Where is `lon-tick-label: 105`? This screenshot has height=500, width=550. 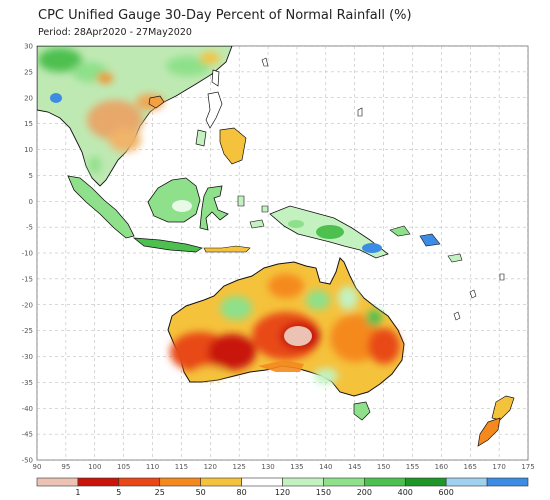 lon-tick-label: 105 is located at coordinates (123, 467).